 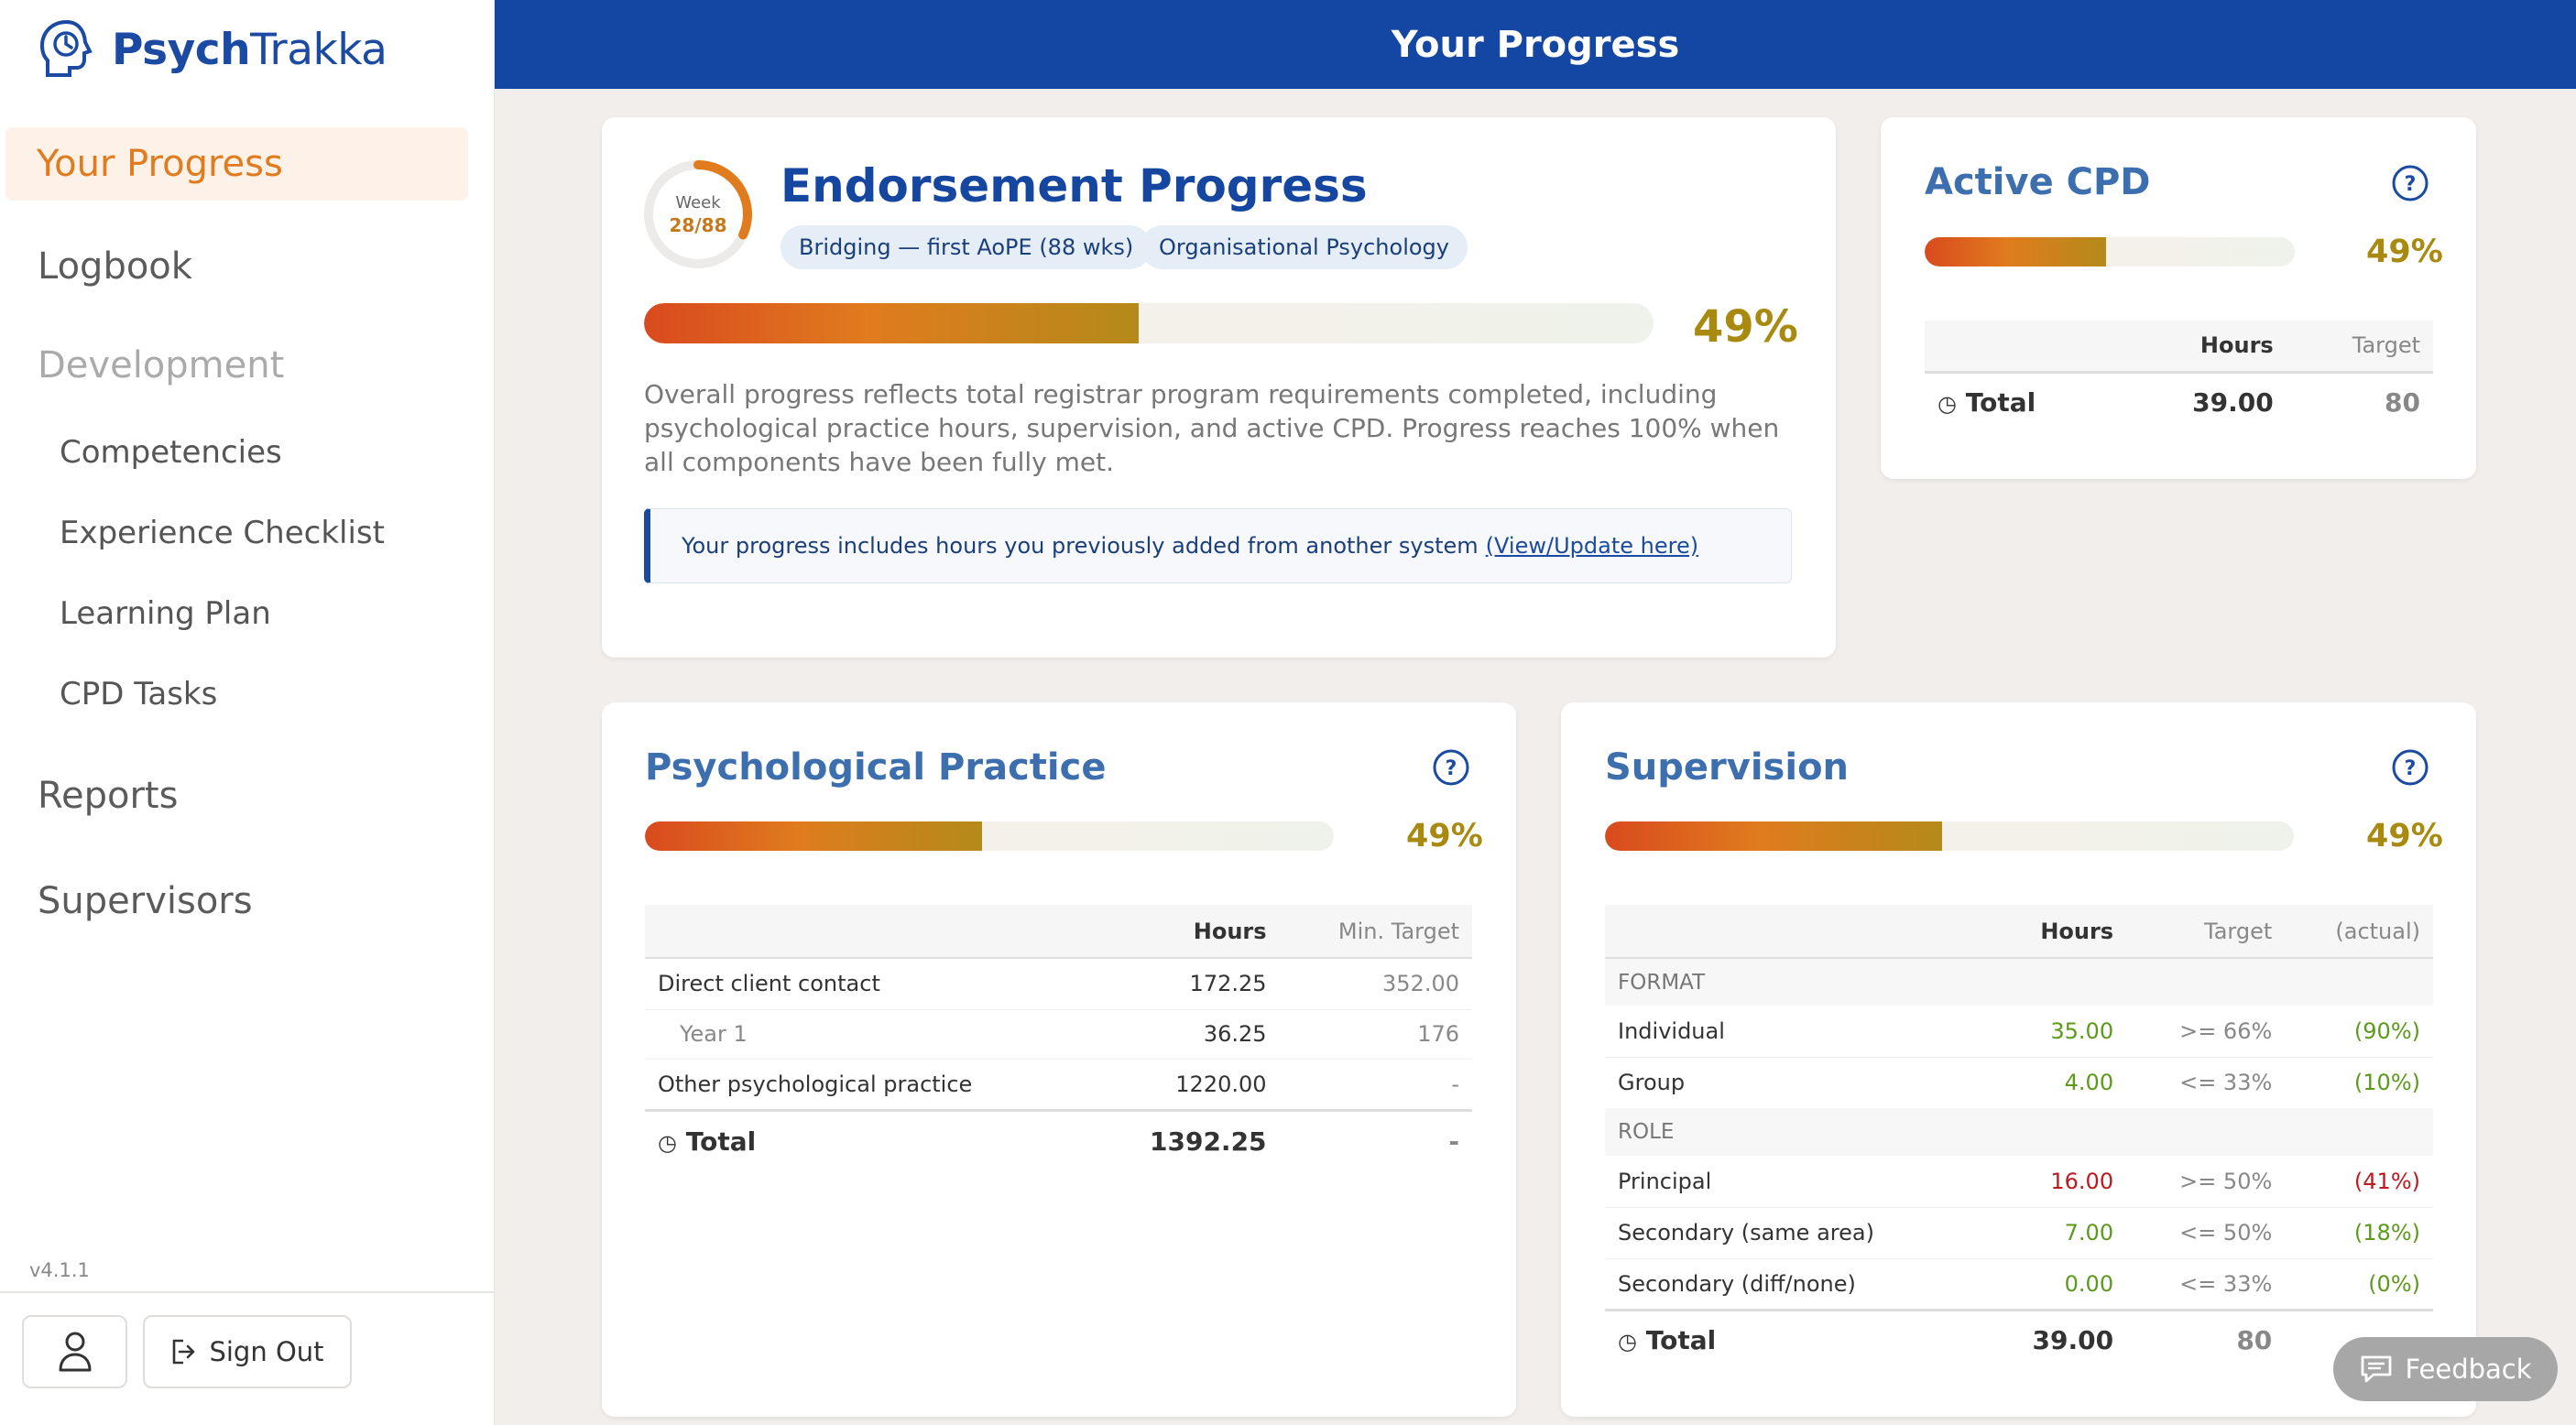 I want to click on program-chip: Bridging — first AoPE (88 wks), so click(x=966, y=247).